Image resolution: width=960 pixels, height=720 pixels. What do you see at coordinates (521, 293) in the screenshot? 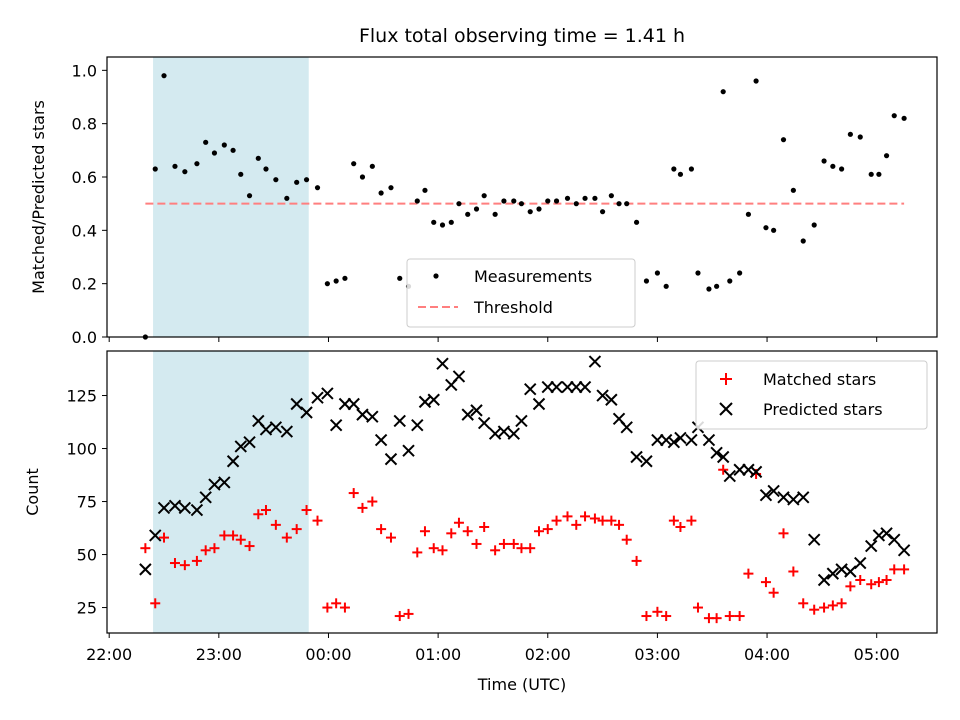
I see `top-legend-box` at bounding box center [521, 293].